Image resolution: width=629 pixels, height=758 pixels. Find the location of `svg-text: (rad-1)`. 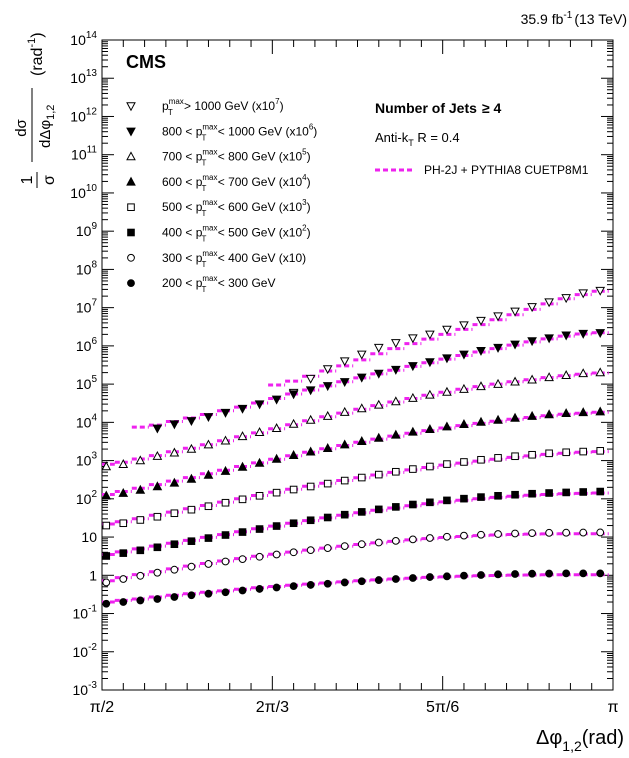

svg-text: (rad-1) is located at coordinates (36, 54).